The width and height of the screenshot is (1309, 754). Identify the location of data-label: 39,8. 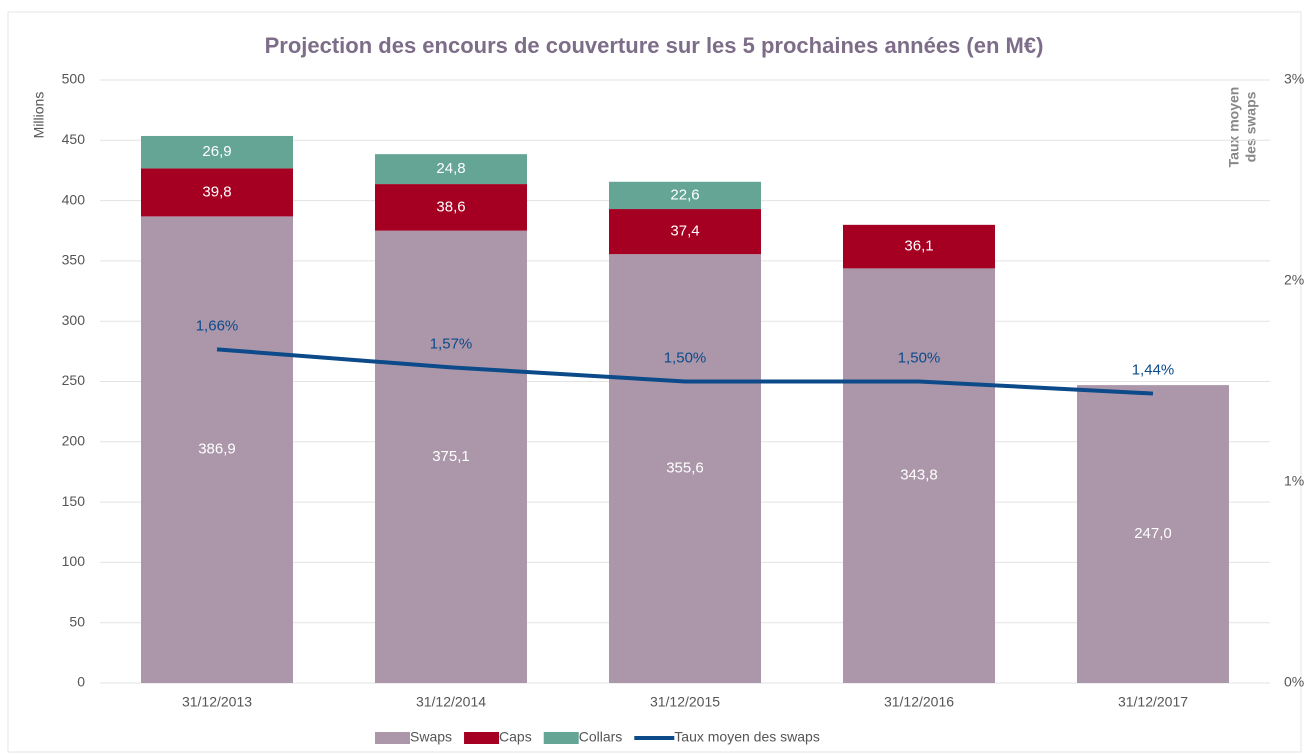
(216, 191).